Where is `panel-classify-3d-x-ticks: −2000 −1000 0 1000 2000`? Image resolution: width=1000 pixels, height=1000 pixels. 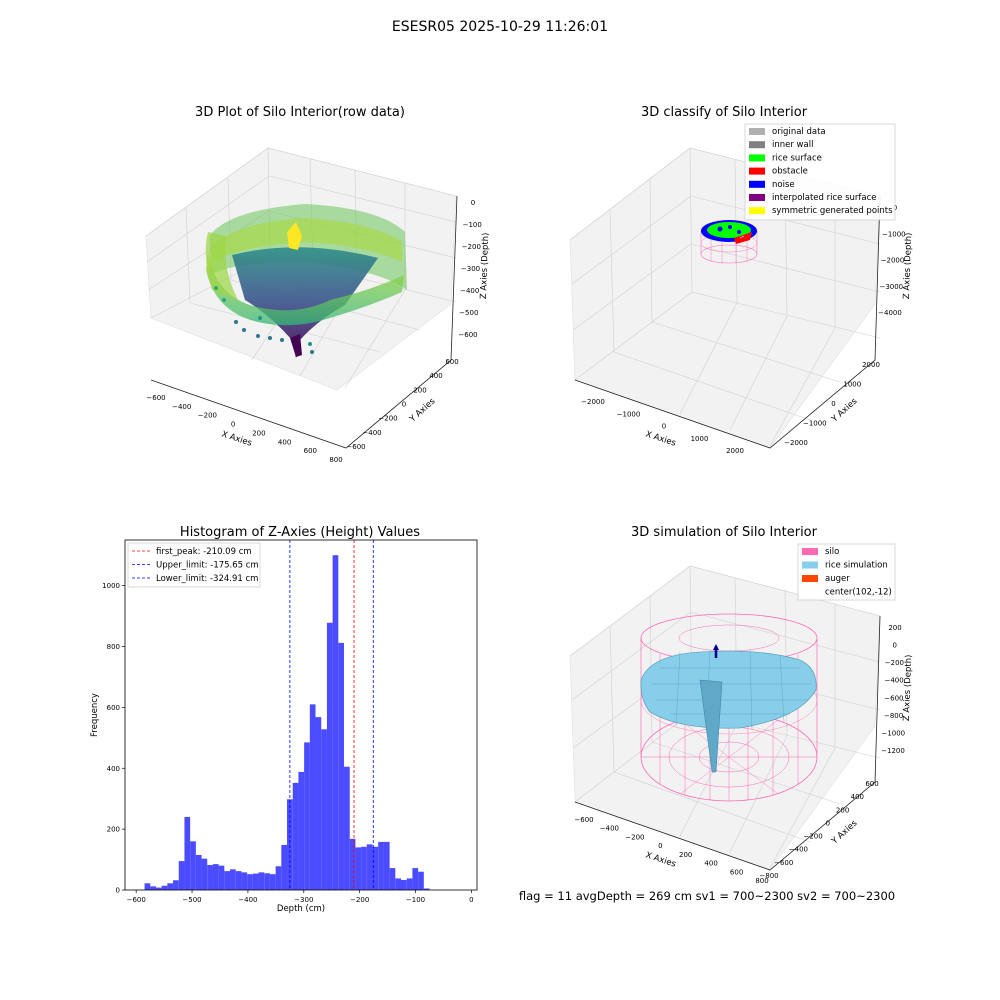 panel-classify-3d-x-ticks: −2000 −1000 0 1000 2000 is located at coordinates (662, 426).